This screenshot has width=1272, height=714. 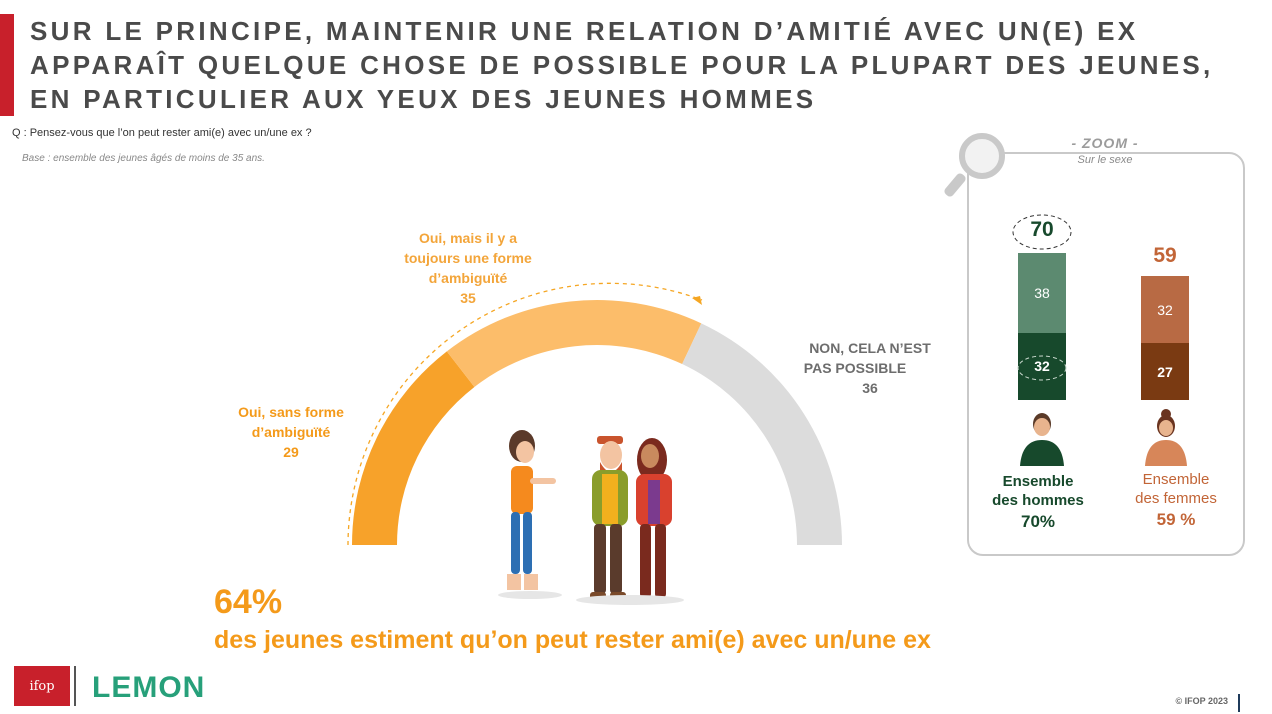 I want to click on total-men-dashed-ring, so click(x=1042, y=232).